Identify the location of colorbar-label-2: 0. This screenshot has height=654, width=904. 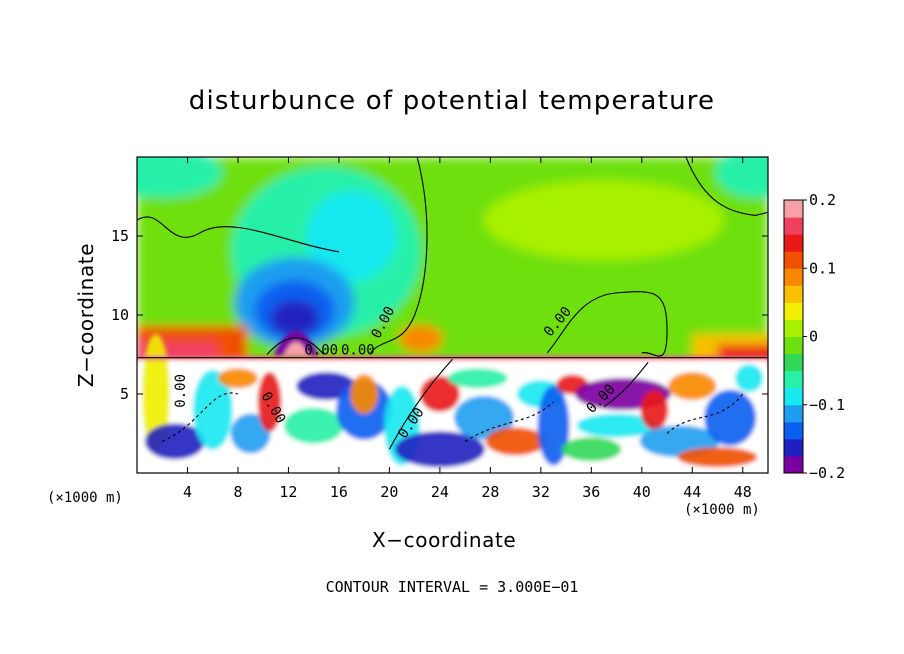
(813, 337).